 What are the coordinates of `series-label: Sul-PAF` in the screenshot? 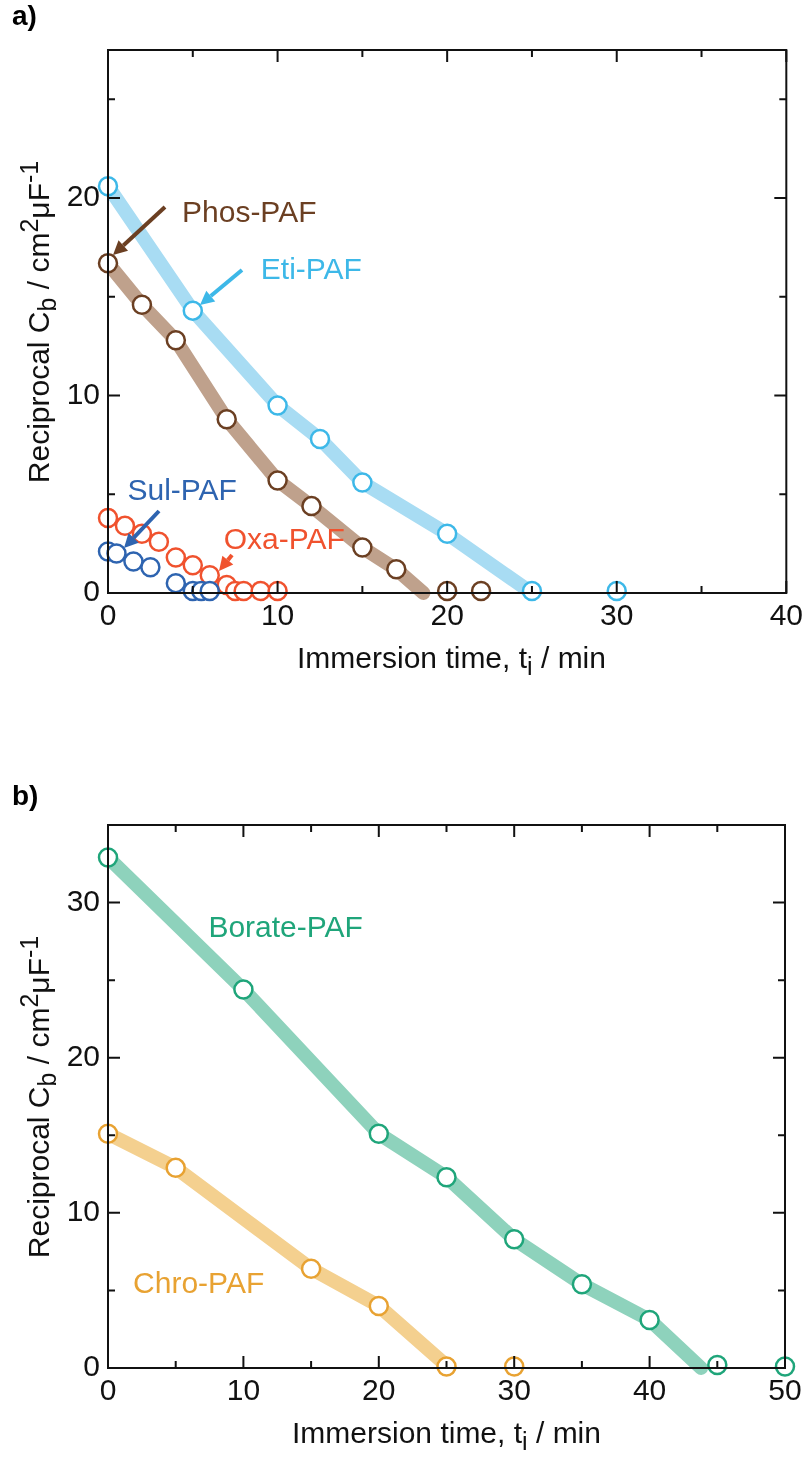 It's located at (182, 489).